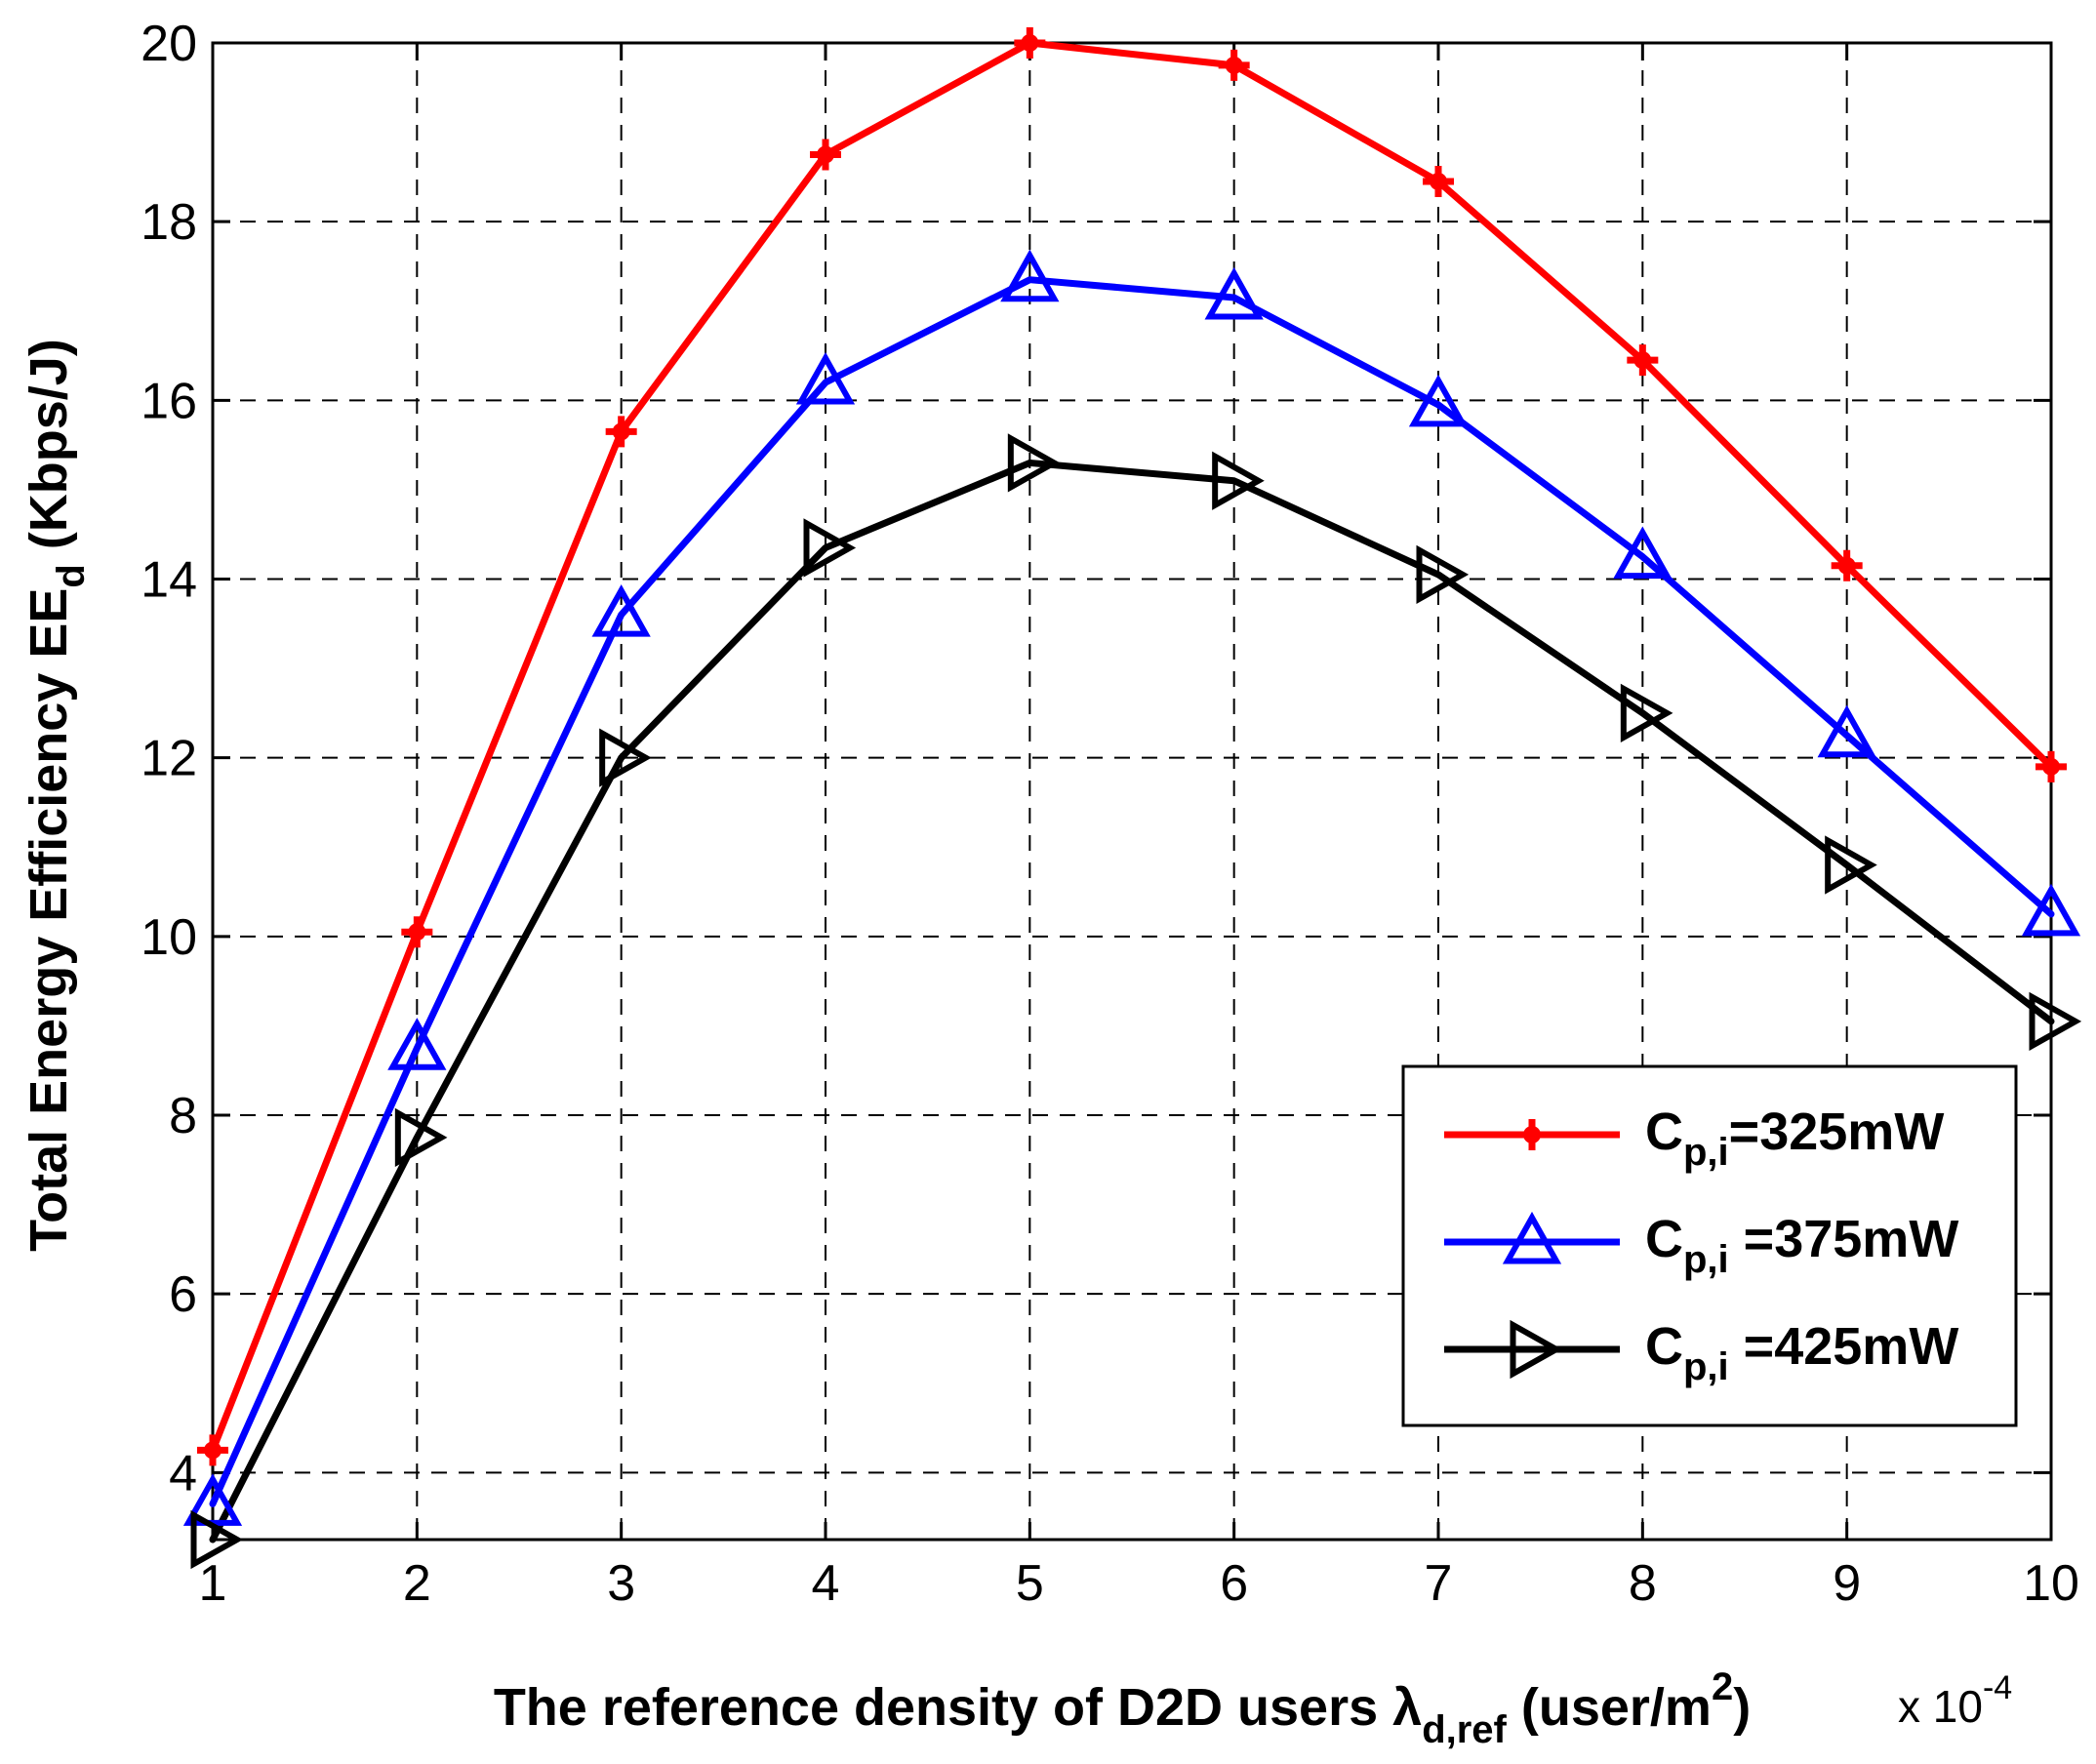 The height and width of the screenshot is (1764, 2096). What do you see at coordinates (169, 44) in the screenshot?
I see `y-tick-label: 20` at bounding box center [169, 44].